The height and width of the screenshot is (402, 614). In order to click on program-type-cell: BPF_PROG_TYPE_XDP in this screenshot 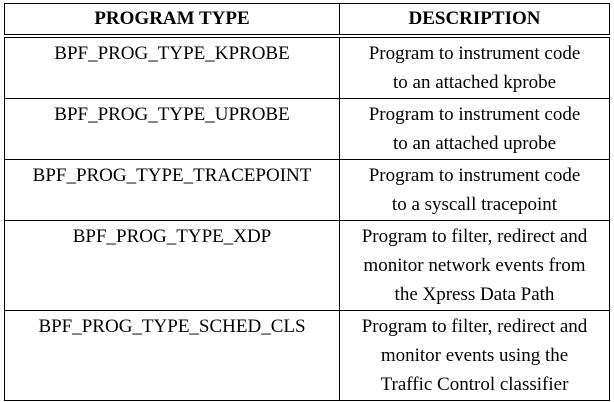, I will do `click(172, 265)`.